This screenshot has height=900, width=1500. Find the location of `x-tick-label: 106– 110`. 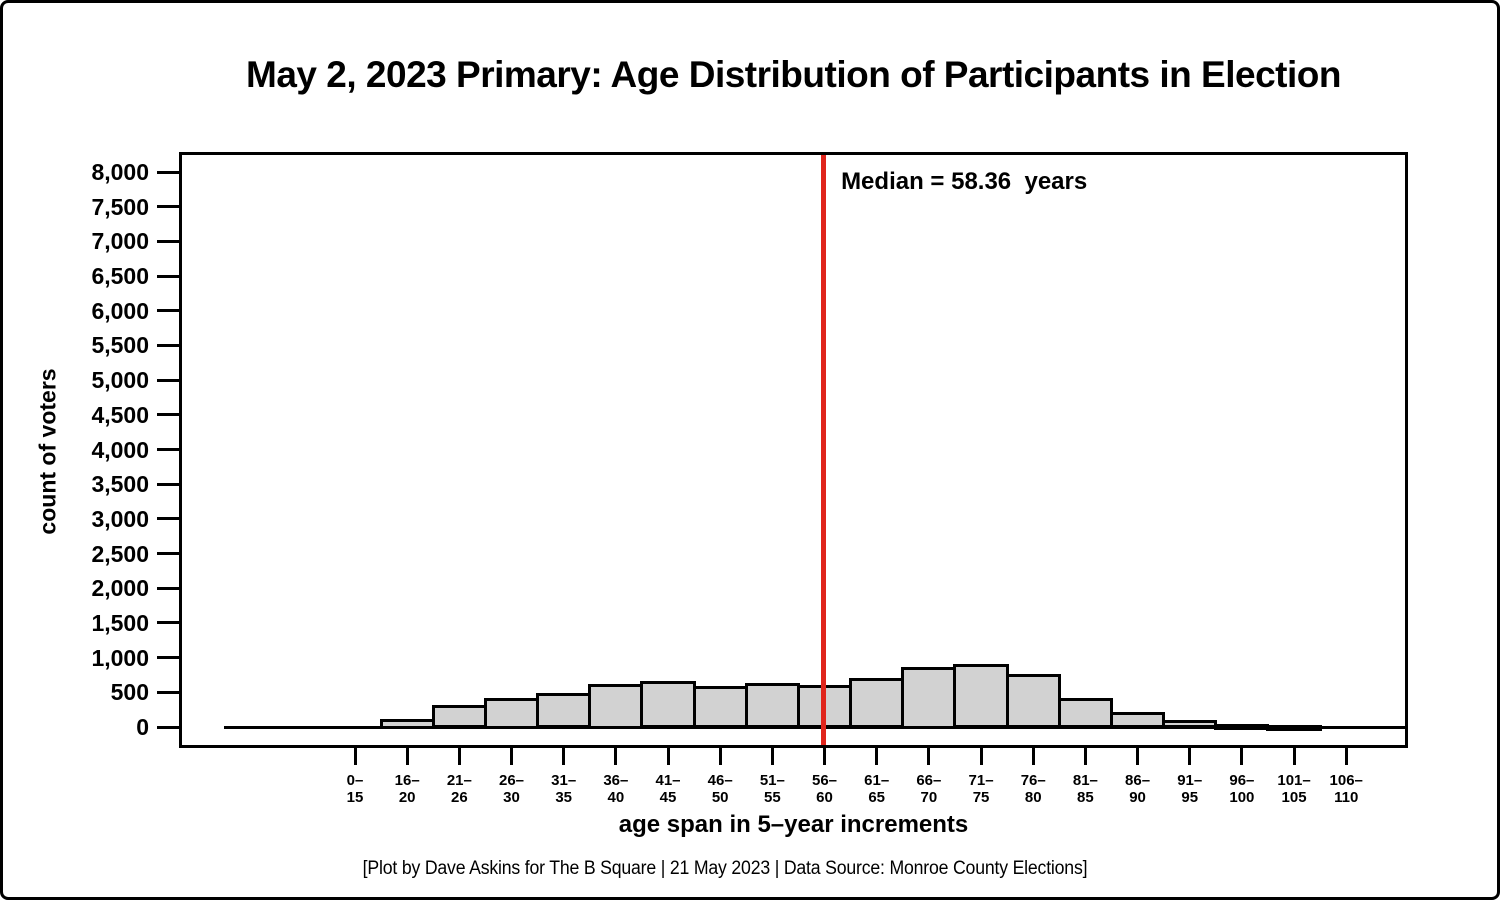

x-tick-label: 106– 110 is located at coordinates (1346, 789).